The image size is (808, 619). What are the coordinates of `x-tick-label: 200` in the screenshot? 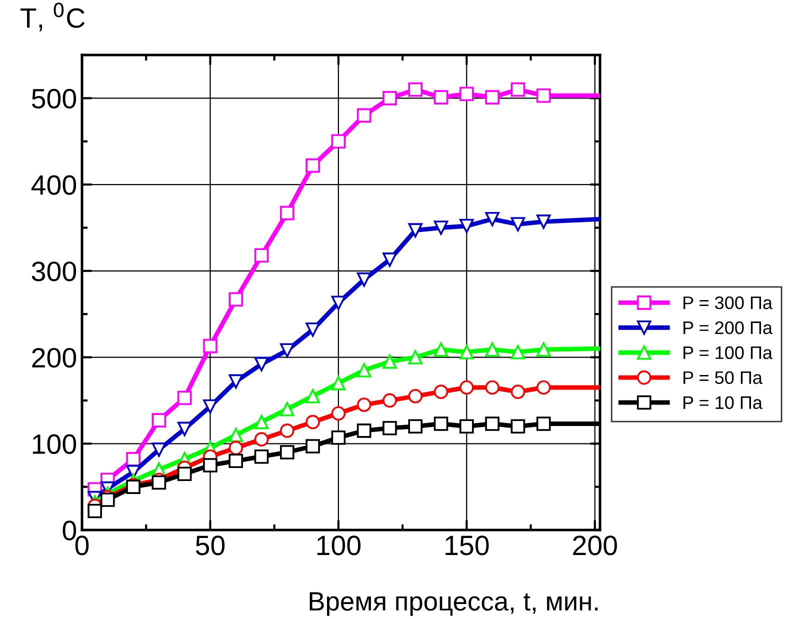 It's located at (595, 546).